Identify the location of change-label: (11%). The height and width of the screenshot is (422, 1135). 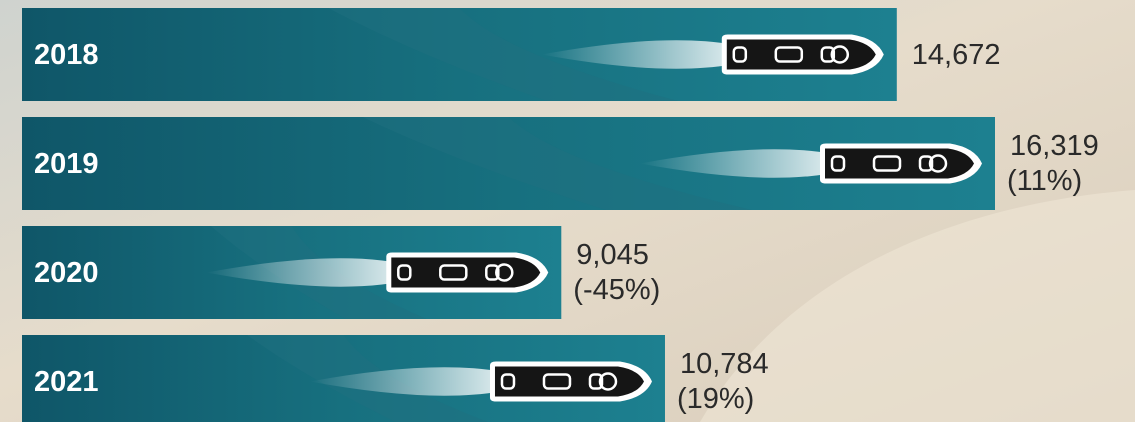
(1044, 181).